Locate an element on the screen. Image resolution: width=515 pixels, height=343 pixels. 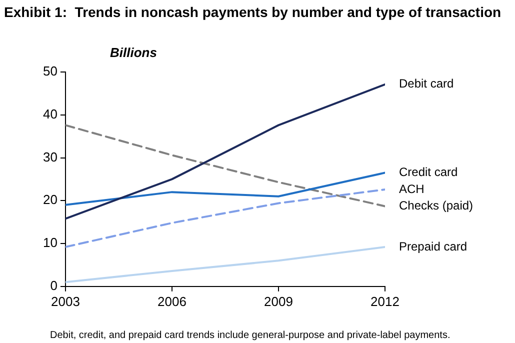
y-tick-label: 40 is located at coordinates (50, 114).